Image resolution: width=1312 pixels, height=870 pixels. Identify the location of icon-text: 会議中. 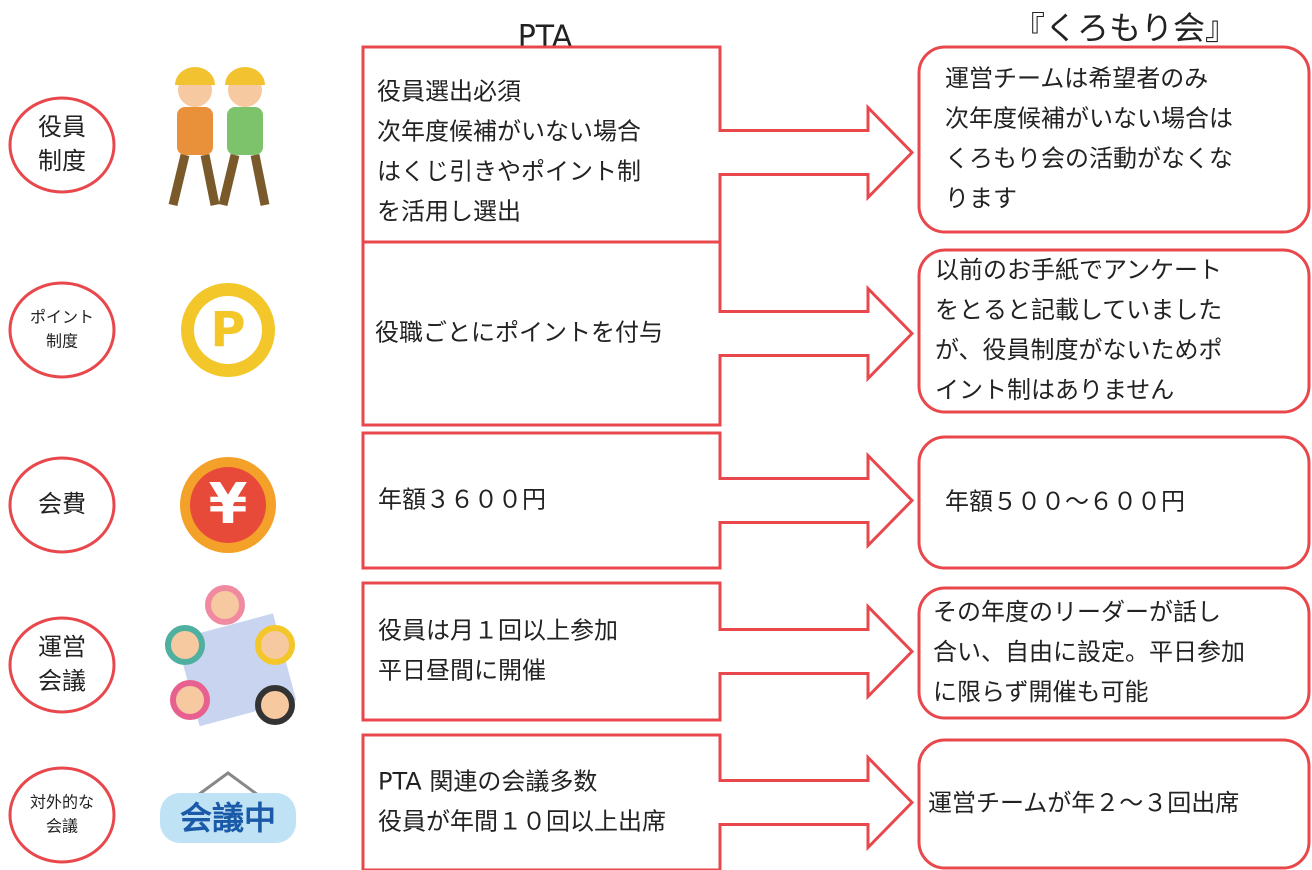
(228, 818).